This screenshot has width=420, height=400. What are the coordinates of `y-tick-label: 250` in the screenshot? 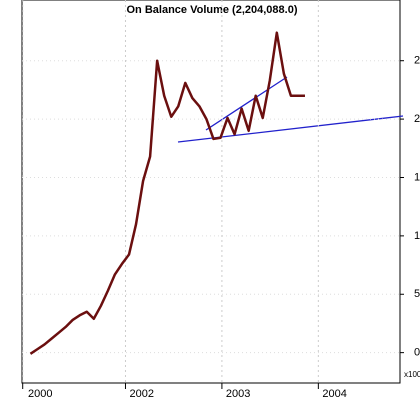 It's located at (417, 61).